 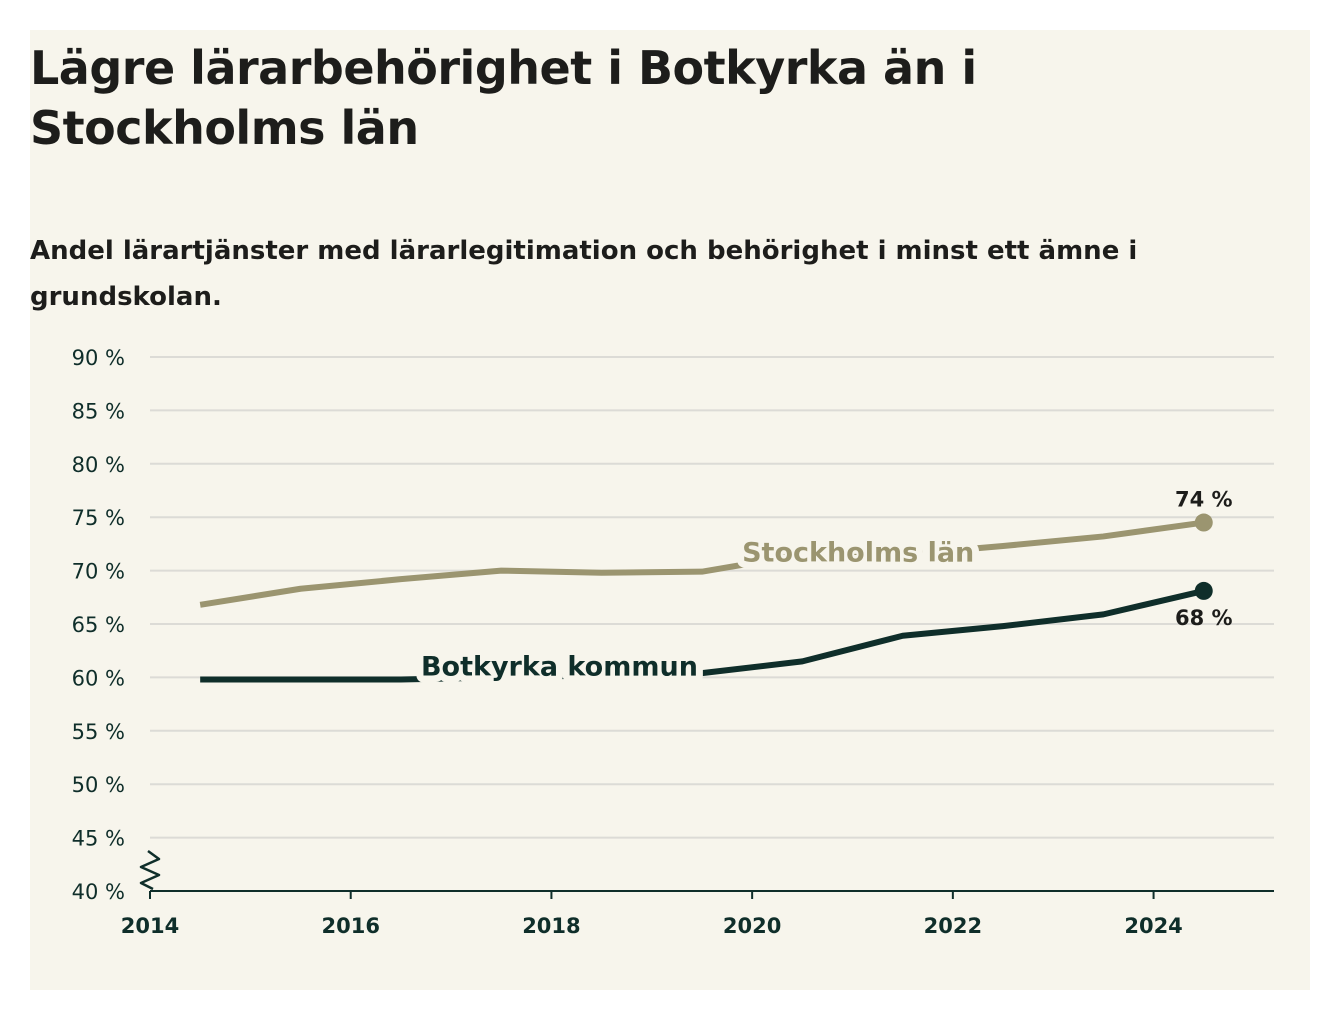 What do you see at coordinates (953, 926) in the screenshot?
I see `x-tick-label: 2022` at bounding box center [953, 926].